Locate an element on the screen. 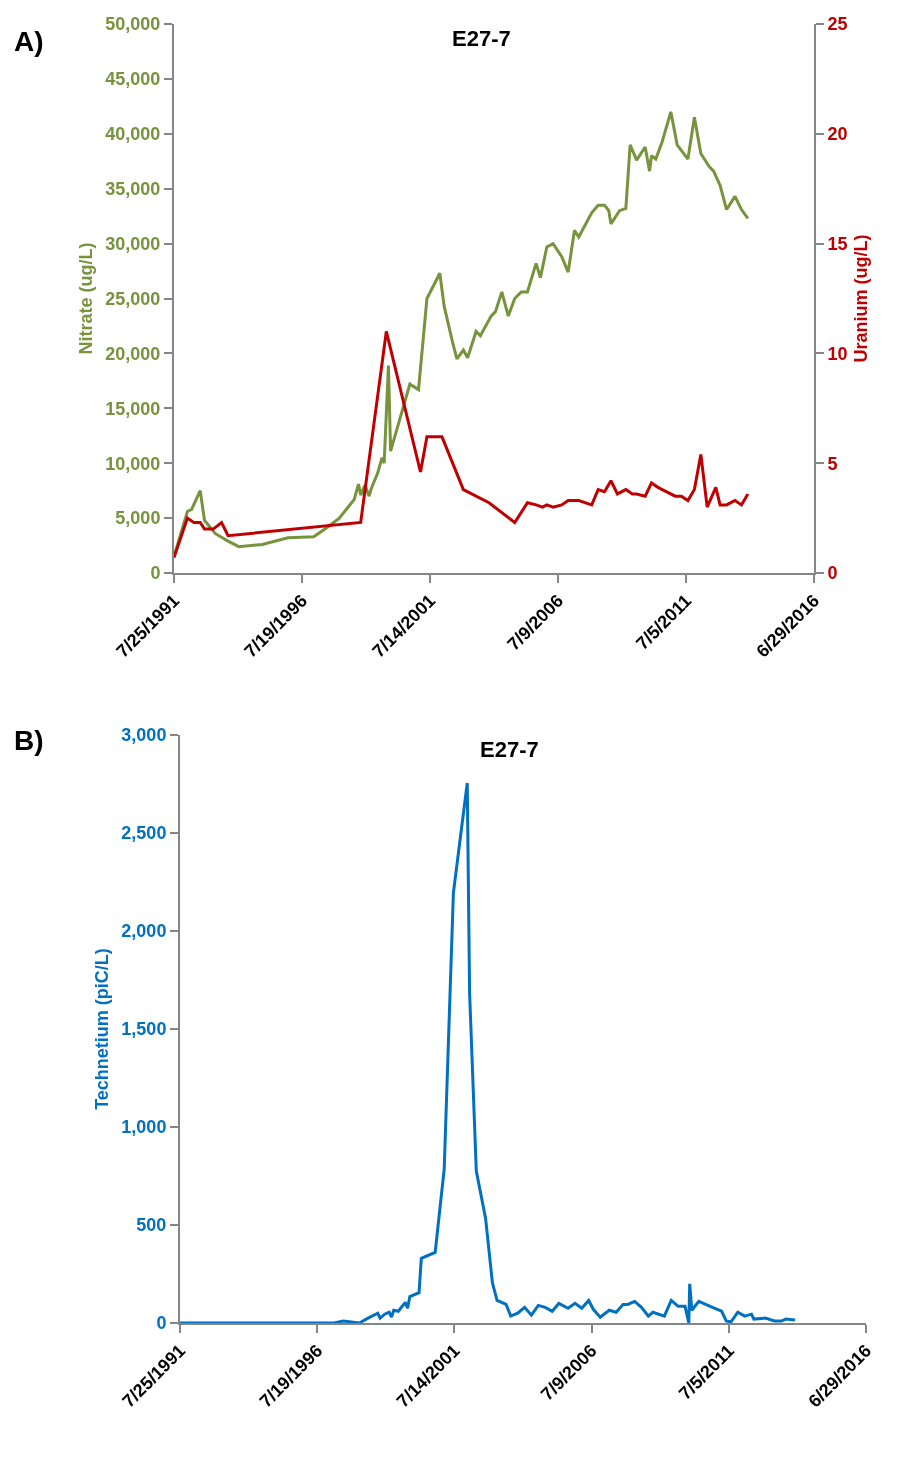  line-series is located at coordinates (462, 444).